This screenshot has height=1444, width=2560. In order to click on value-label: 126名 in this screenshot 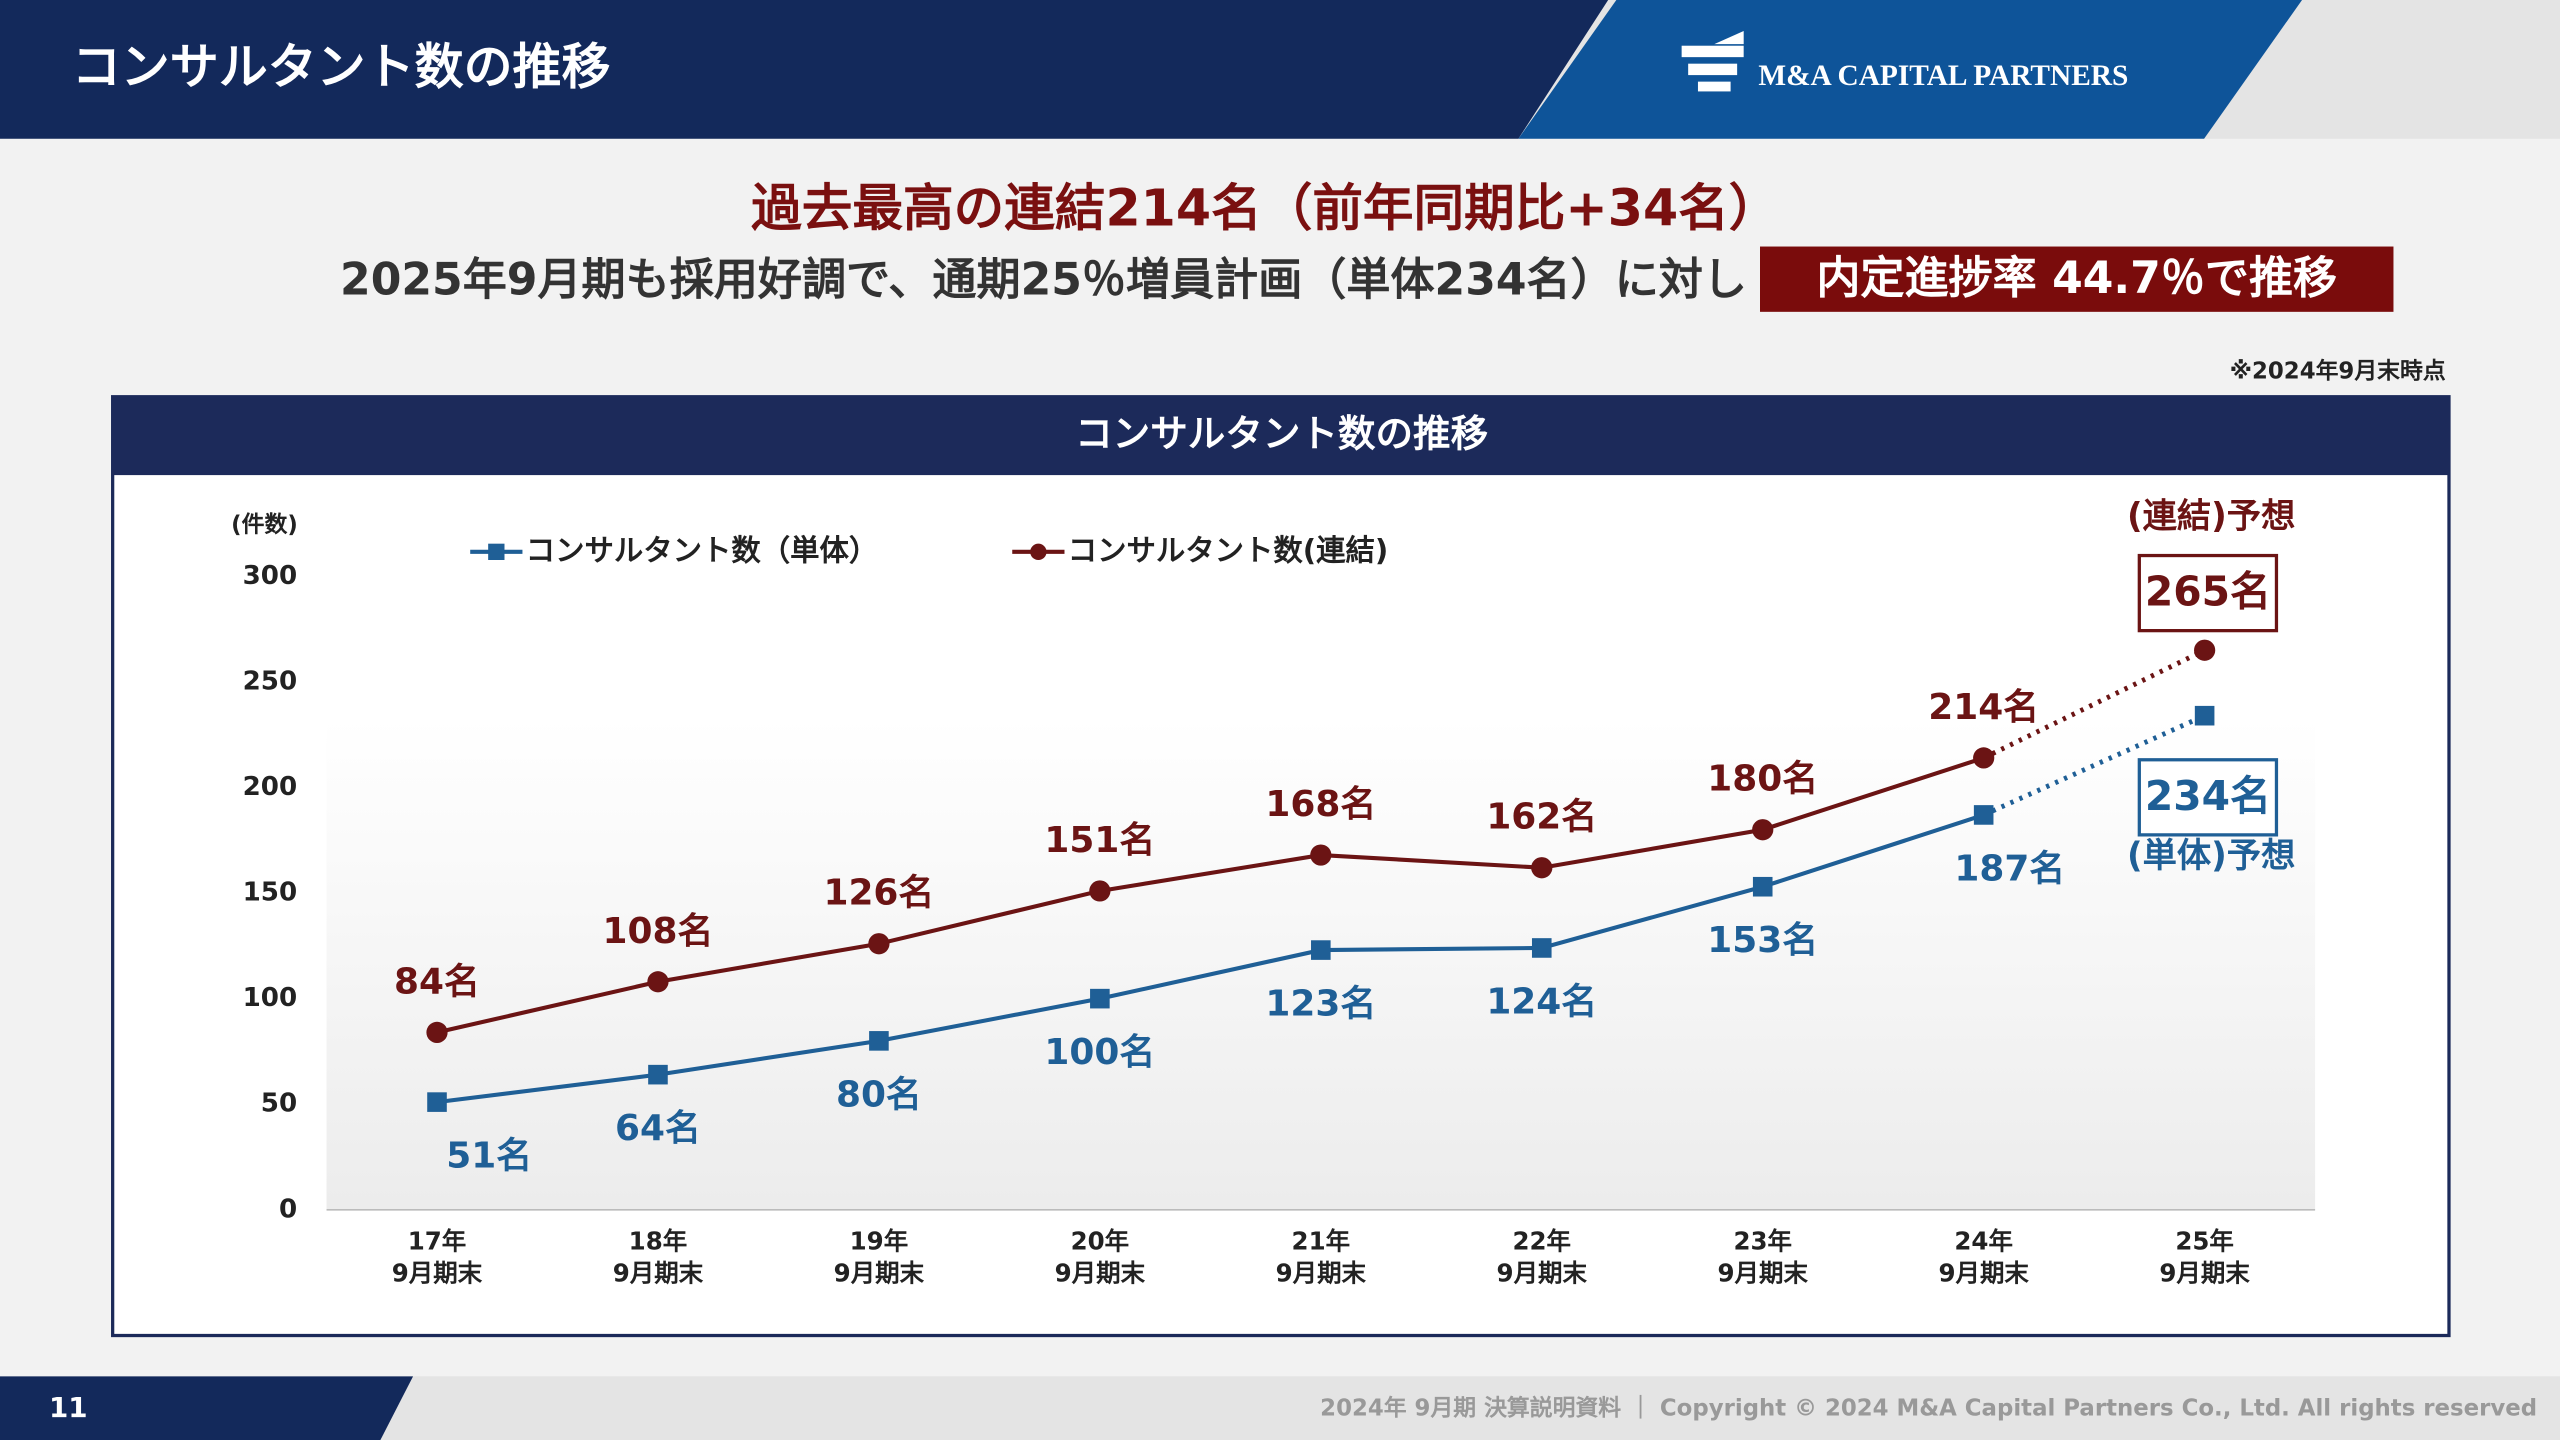, I will do `click(878, 893)`.